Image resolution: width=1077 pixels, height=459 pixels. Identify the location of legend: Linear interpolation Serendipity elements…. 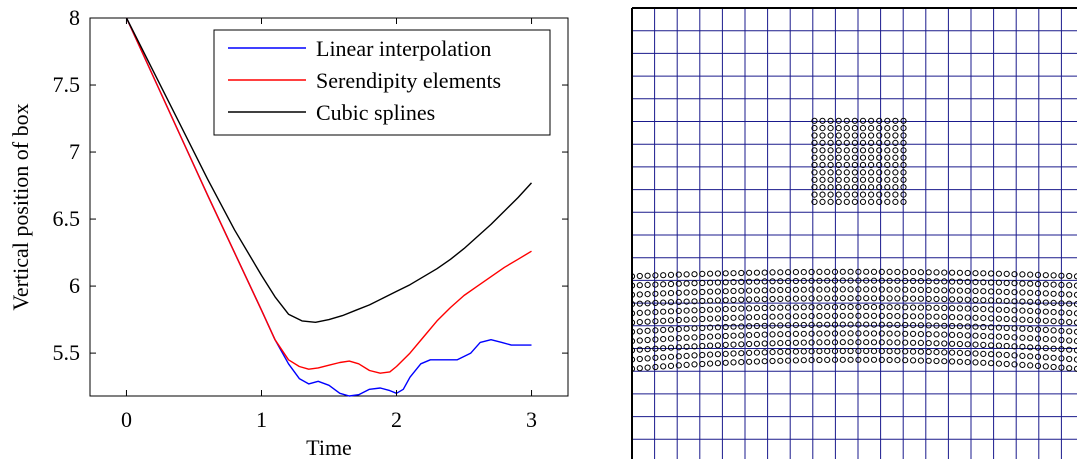
(382, 82).